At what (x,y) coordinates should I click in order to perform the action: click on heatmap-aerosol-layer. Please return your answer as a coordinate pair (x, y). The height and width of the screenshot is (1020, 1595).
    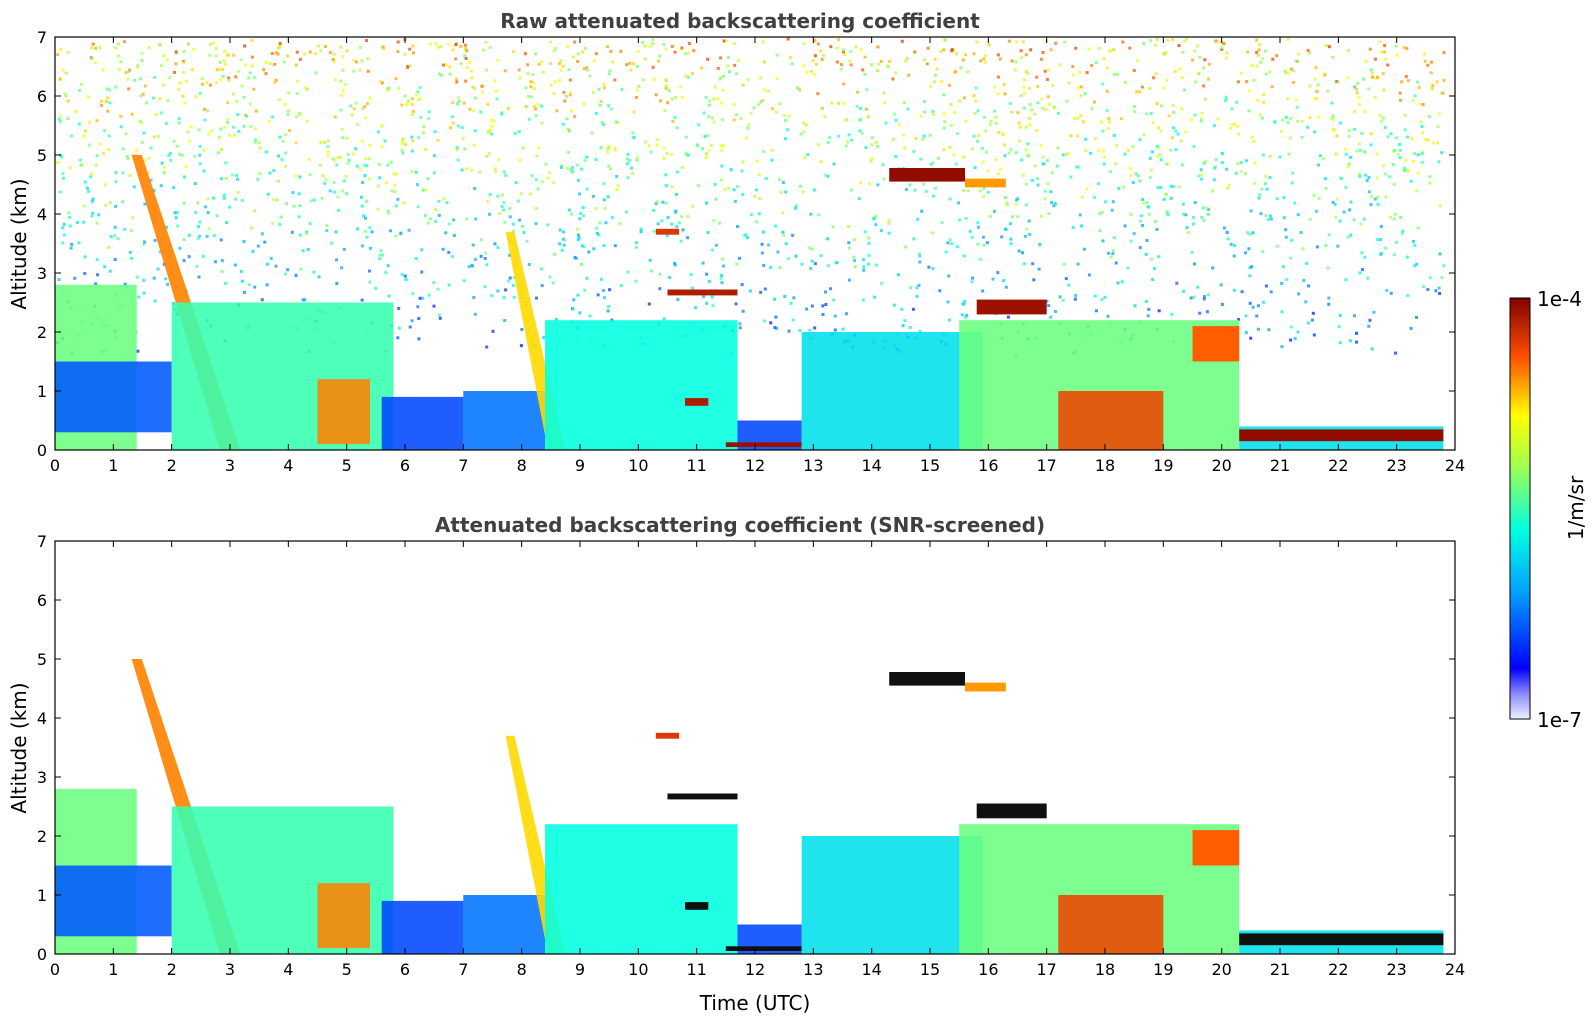
    Looking at the image, I should click on (1111, 924).